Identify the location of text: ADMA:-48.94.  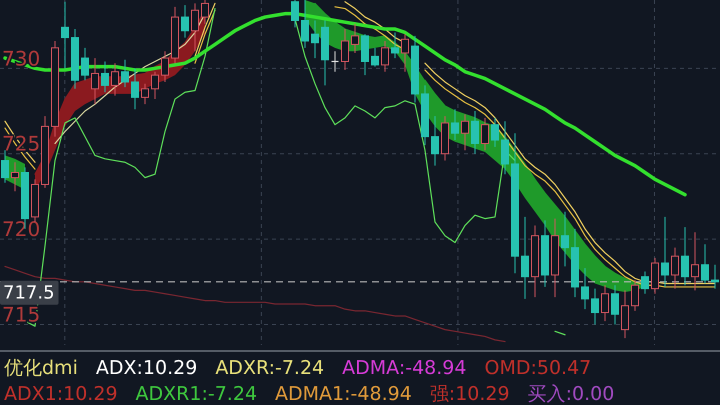
(404, 368).